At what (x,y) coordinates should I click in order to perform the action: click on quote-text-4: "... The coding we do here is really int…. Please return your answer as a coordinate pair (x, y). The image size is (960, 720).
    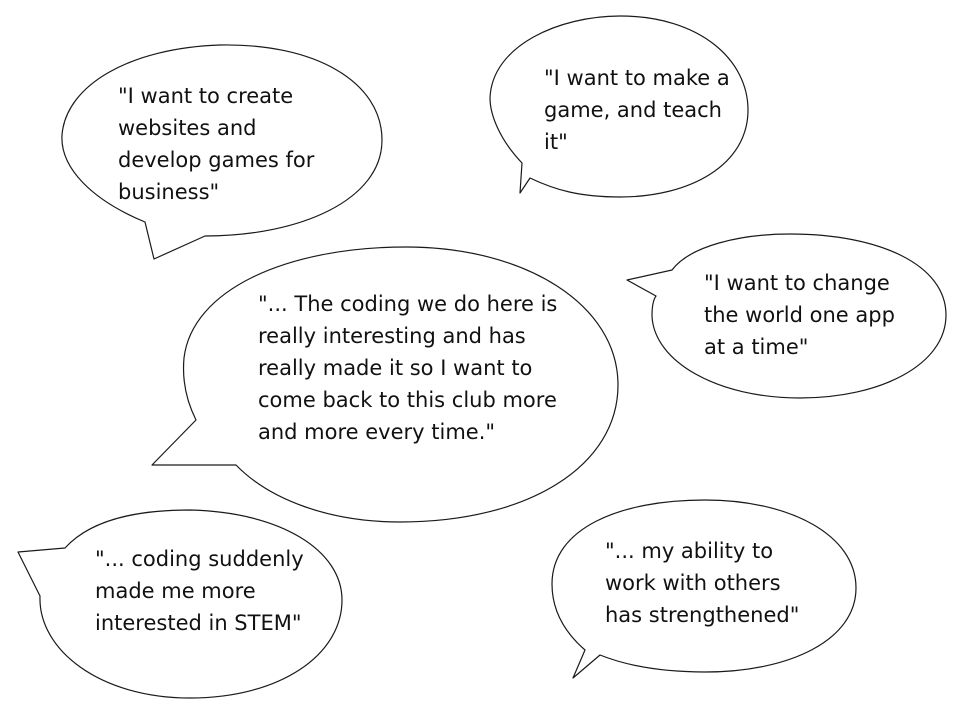
    Looking at the image, I should click on (408, 368).